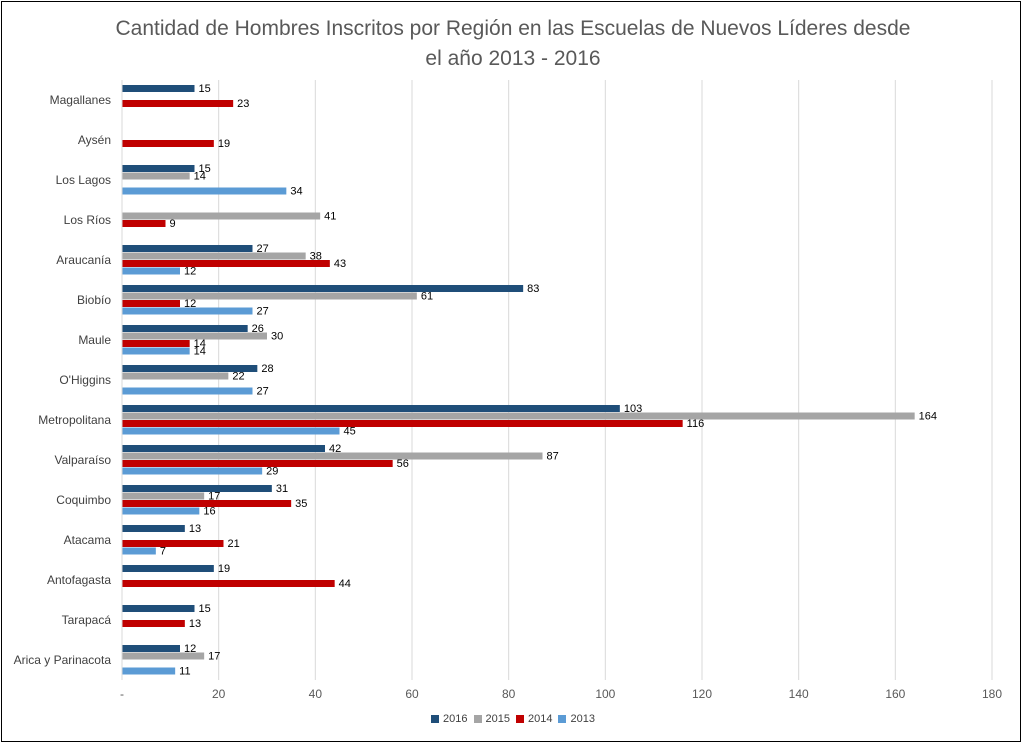  What do you see at coordinates (509, 694) in the screenshot?
I see `x-tick-label: 80` at bounding box center [509, 694].